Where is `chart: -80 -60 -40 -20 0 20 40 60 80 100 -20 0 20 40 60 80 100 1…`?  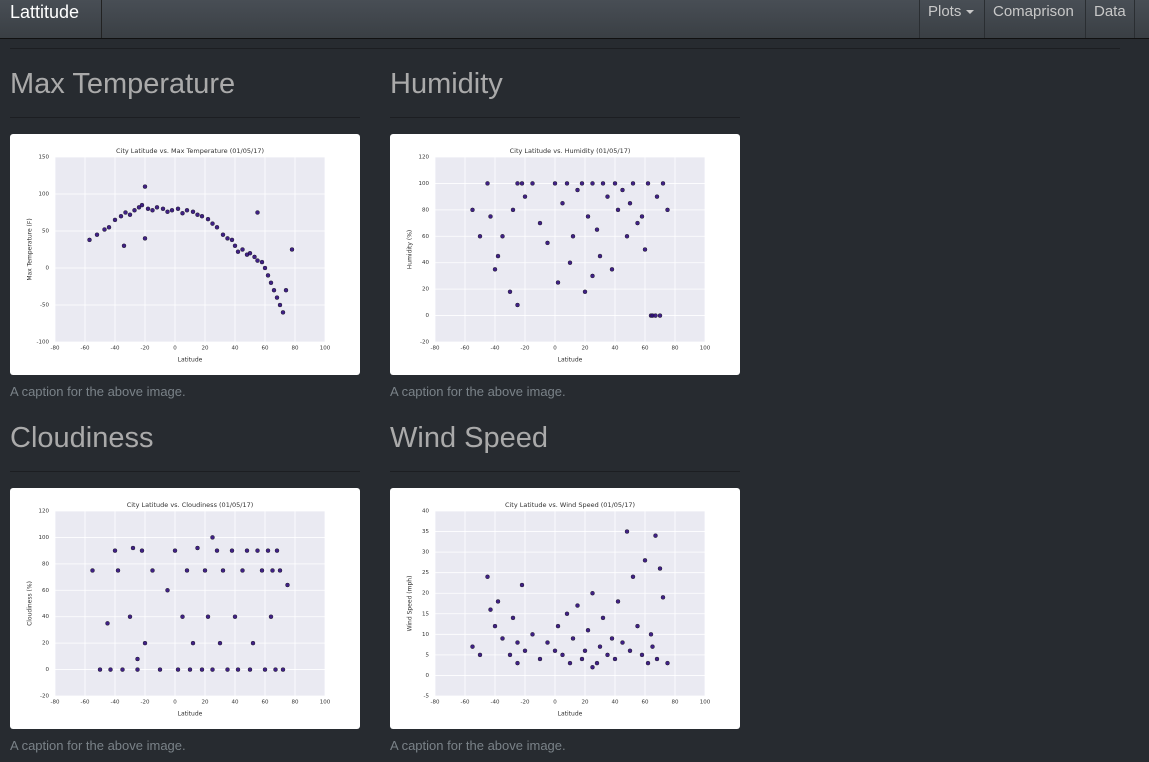
chart: -80 -60 -40 -20 0 20 40 60 80 100 -20 0 20 40 60 80 100 1… is located at coordinates (179, 609).